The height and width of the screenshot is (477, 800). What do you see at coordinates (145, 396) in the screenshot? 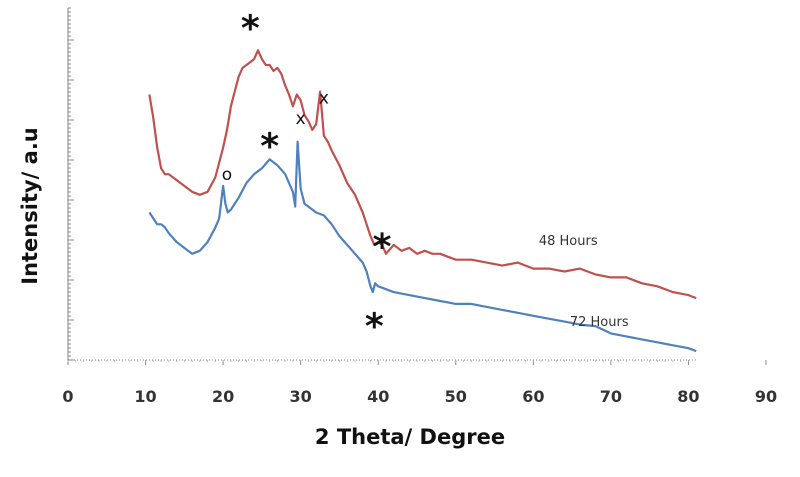
I see `x-tick-label: 10` at bounding box center [145, 396].